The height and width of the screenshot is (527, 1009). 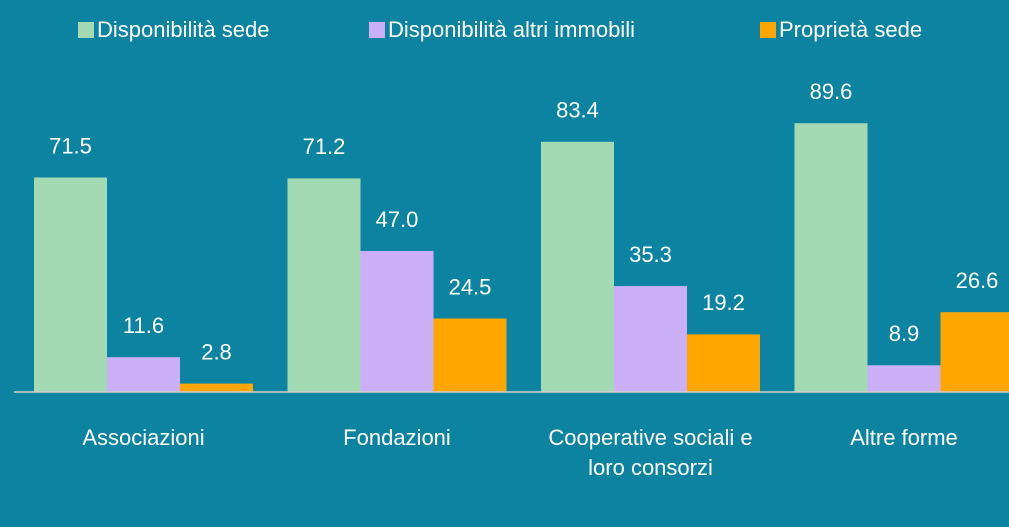 I want to click on legend-label: Disponibilità altri immobili, so click(x=511, y=29).